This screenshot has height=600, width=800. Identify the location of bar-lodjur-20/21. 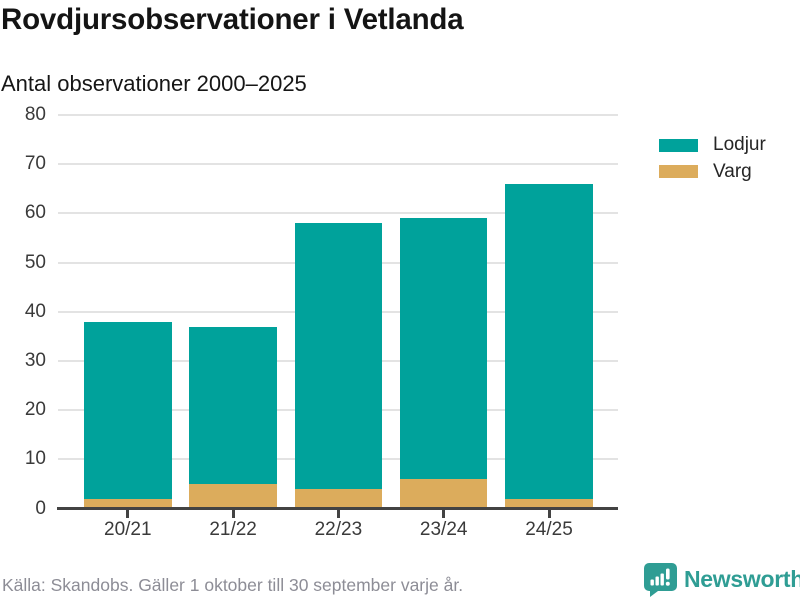
(128, 410).